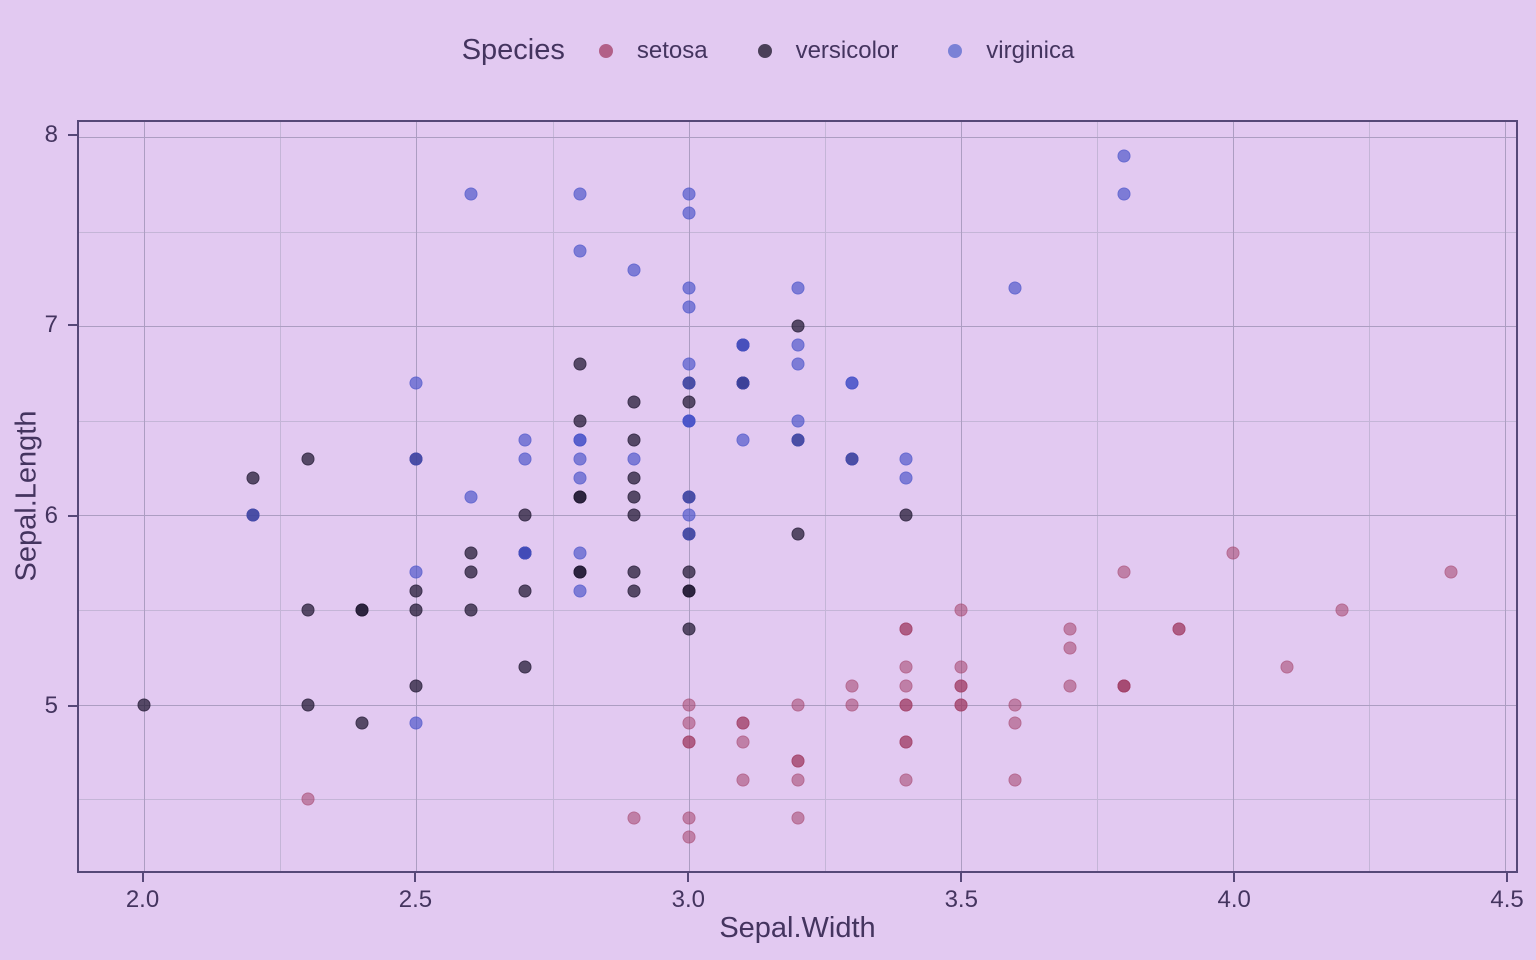 The height and width of the screenshot is (960, 1536). Describe the element at coordinates (142, 899) in the screenshot. I see `x-tick-label: 2.0` at that location.